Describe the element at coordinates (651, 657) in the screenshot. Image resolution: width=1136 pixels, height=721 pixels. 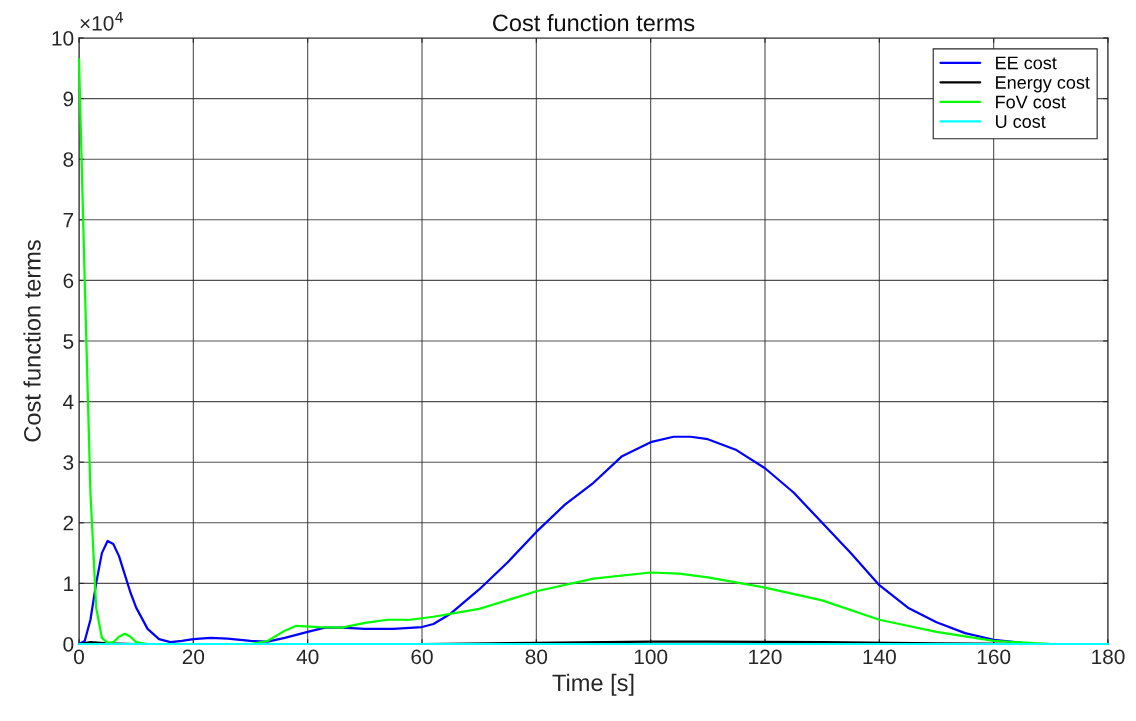
I see `x-tick-label: 100` at that location.